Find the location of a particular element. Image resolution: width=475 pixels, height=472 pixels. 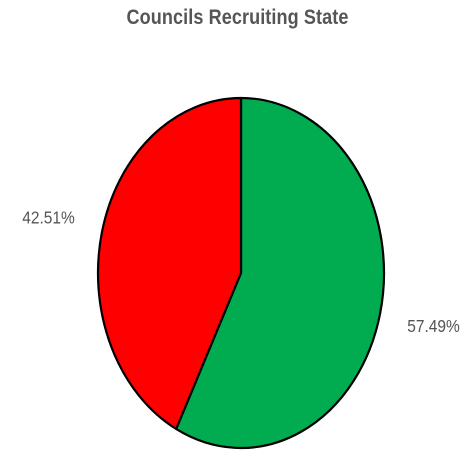

slice-label-2: 42.51% is located at coordinates (48, 218).